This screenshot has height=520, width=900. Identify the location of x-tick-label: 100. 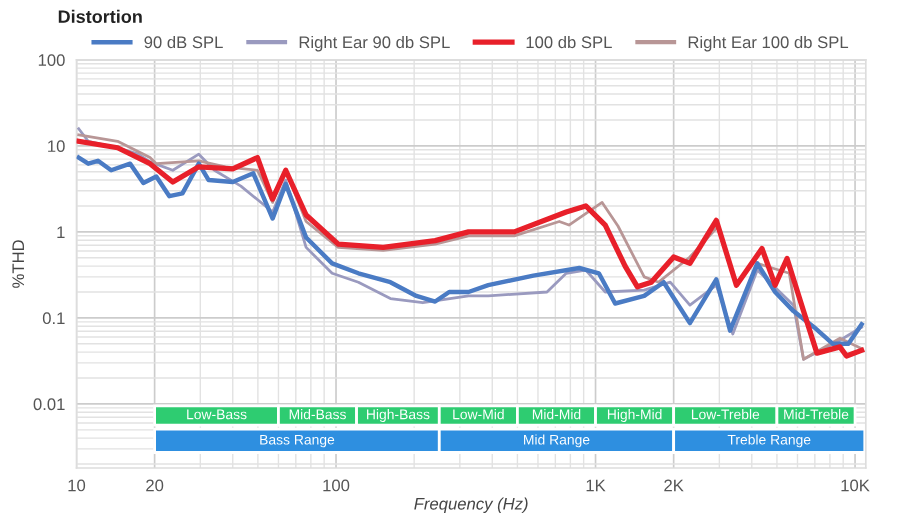
(336, 485).